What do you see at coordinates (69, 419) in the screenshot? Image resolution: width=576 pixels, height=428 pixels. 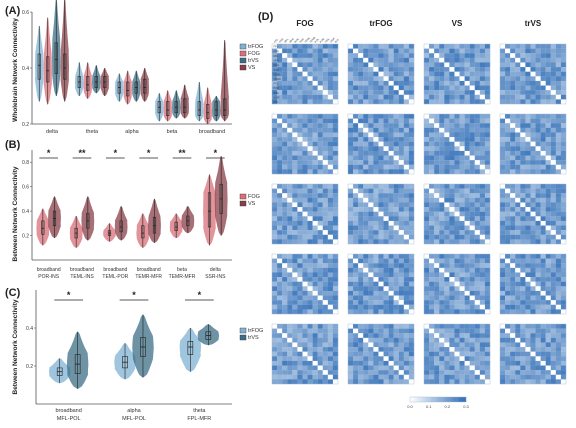 I see `pair-label: MFL-POL` at bounding box center [69, 419].